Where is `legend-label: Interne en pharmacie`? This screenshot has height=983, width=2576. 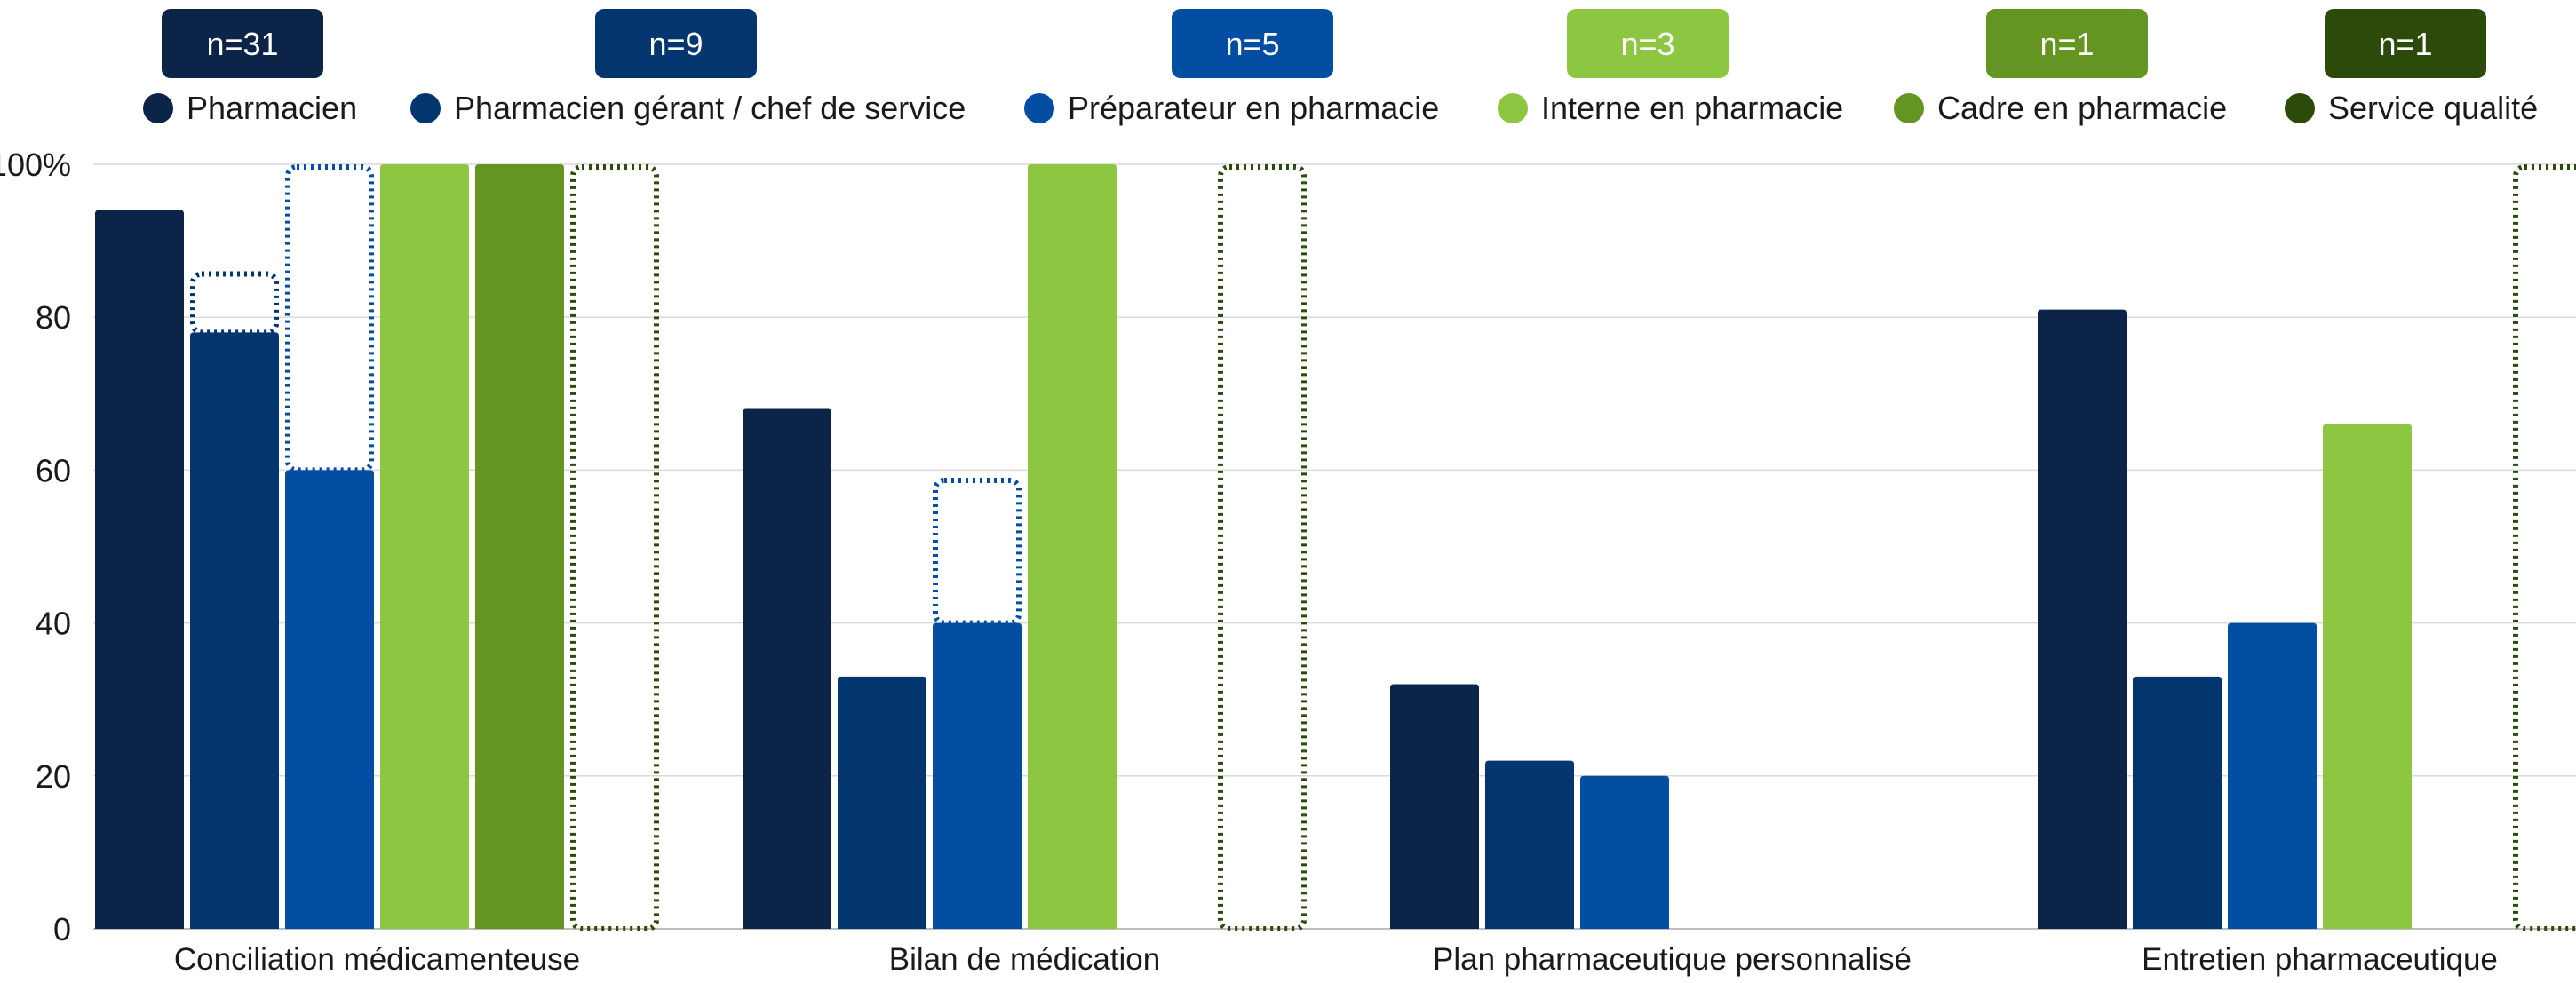 legend-label: Interne en pharmacie is located at coordinates (1692, 108).